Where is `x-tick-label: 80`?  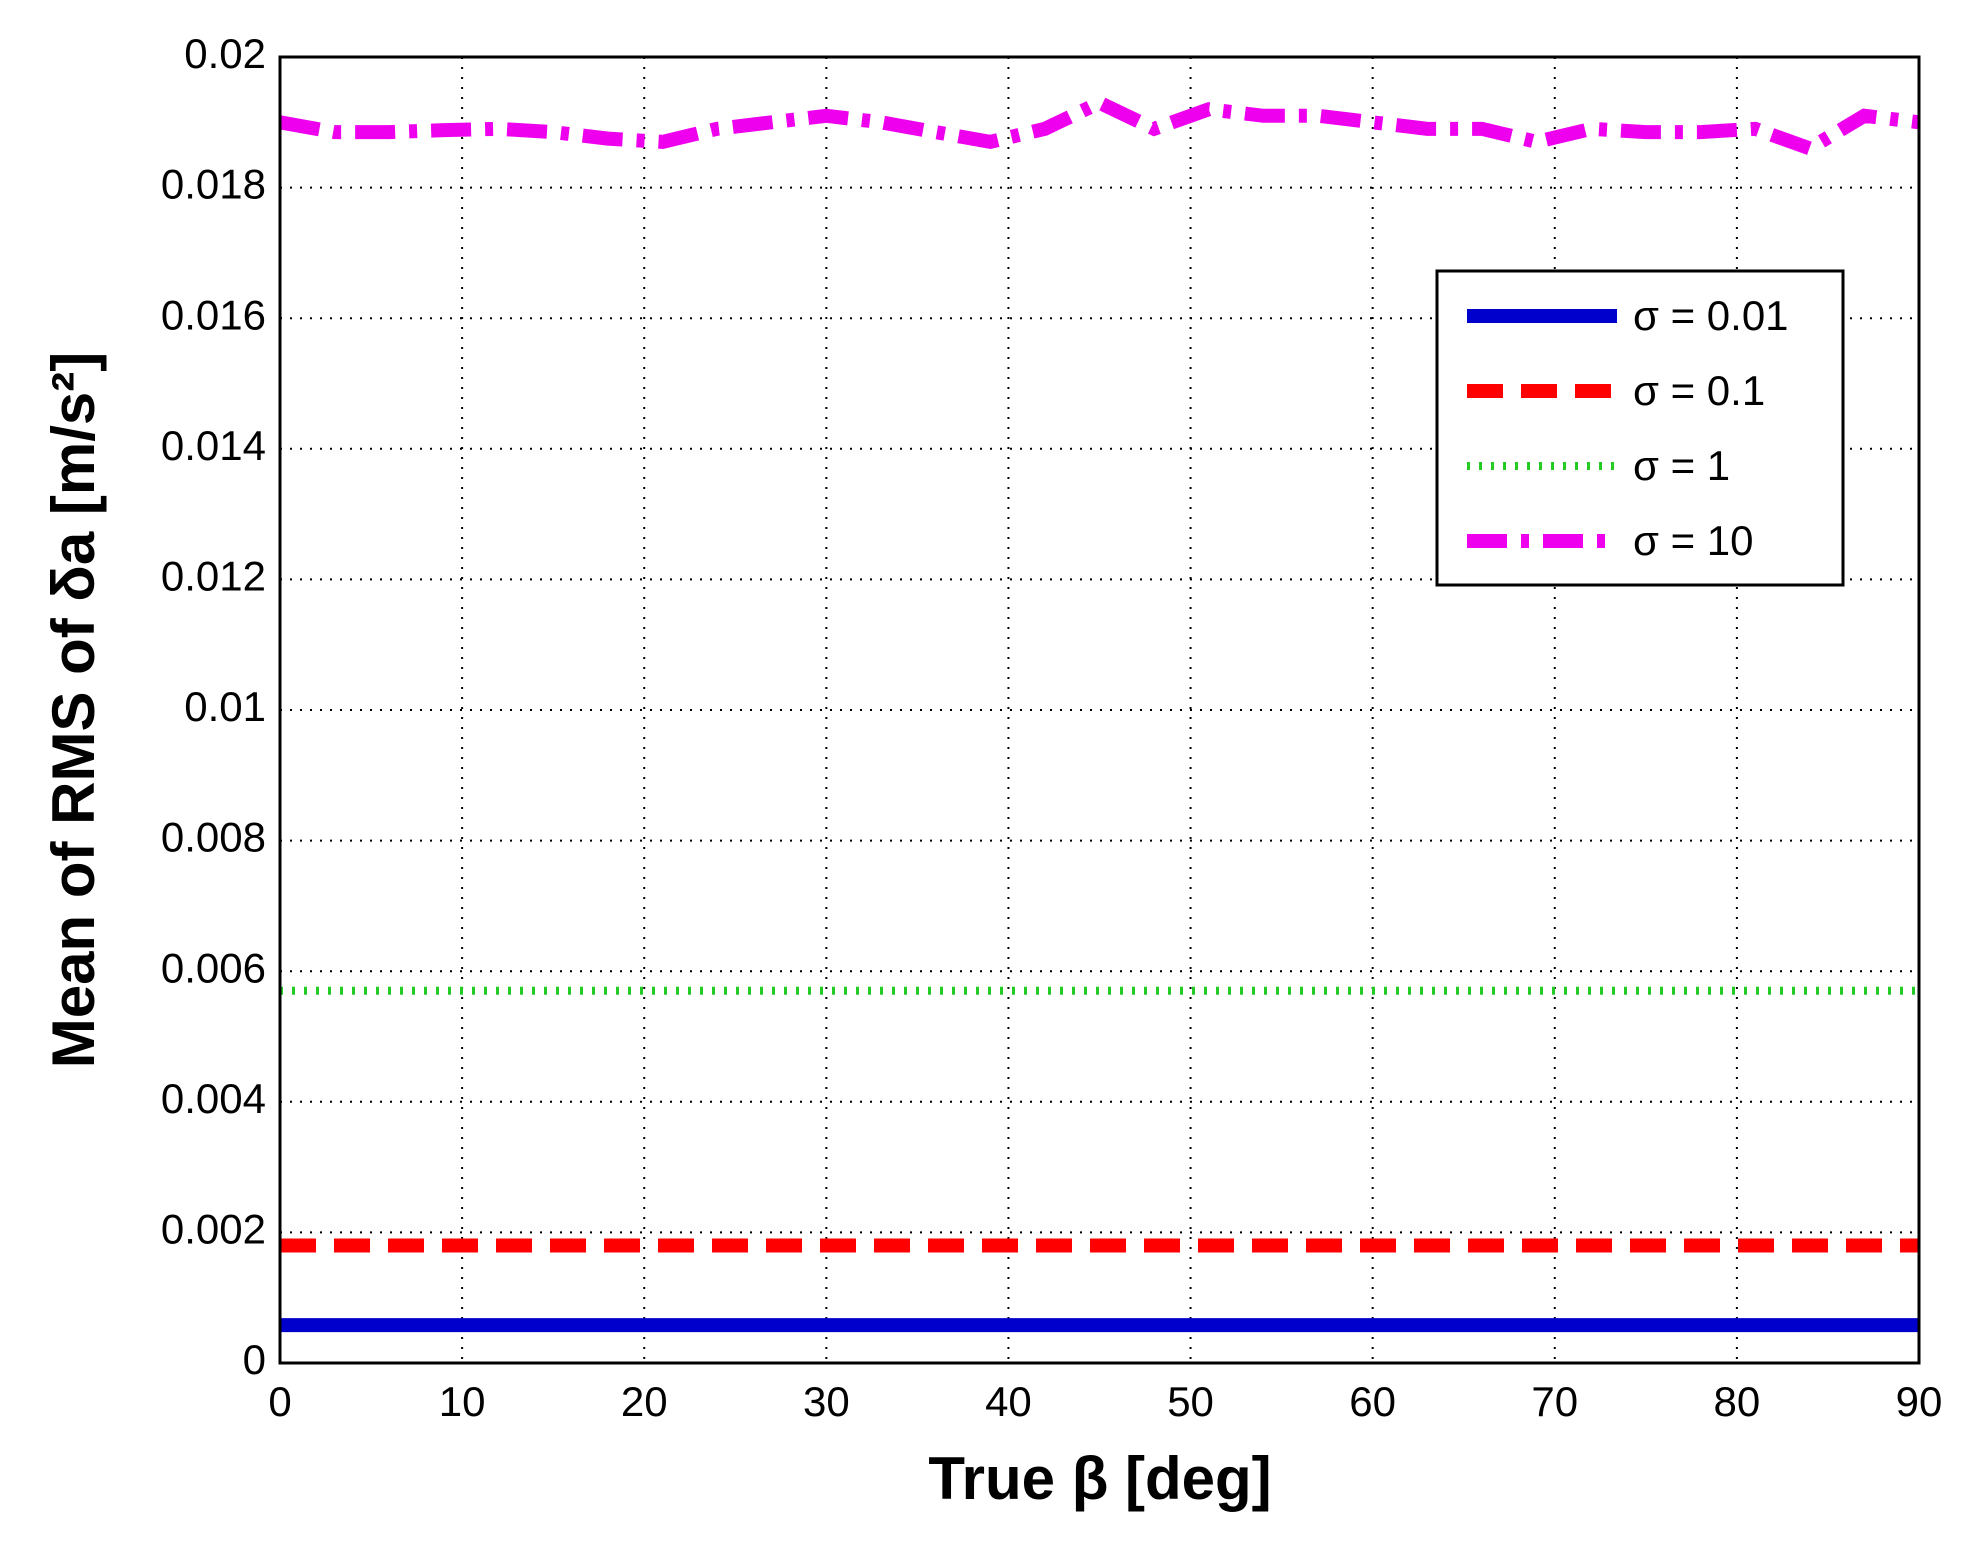
x-tick-label: 80 is located at coordinates (1737, 1401).